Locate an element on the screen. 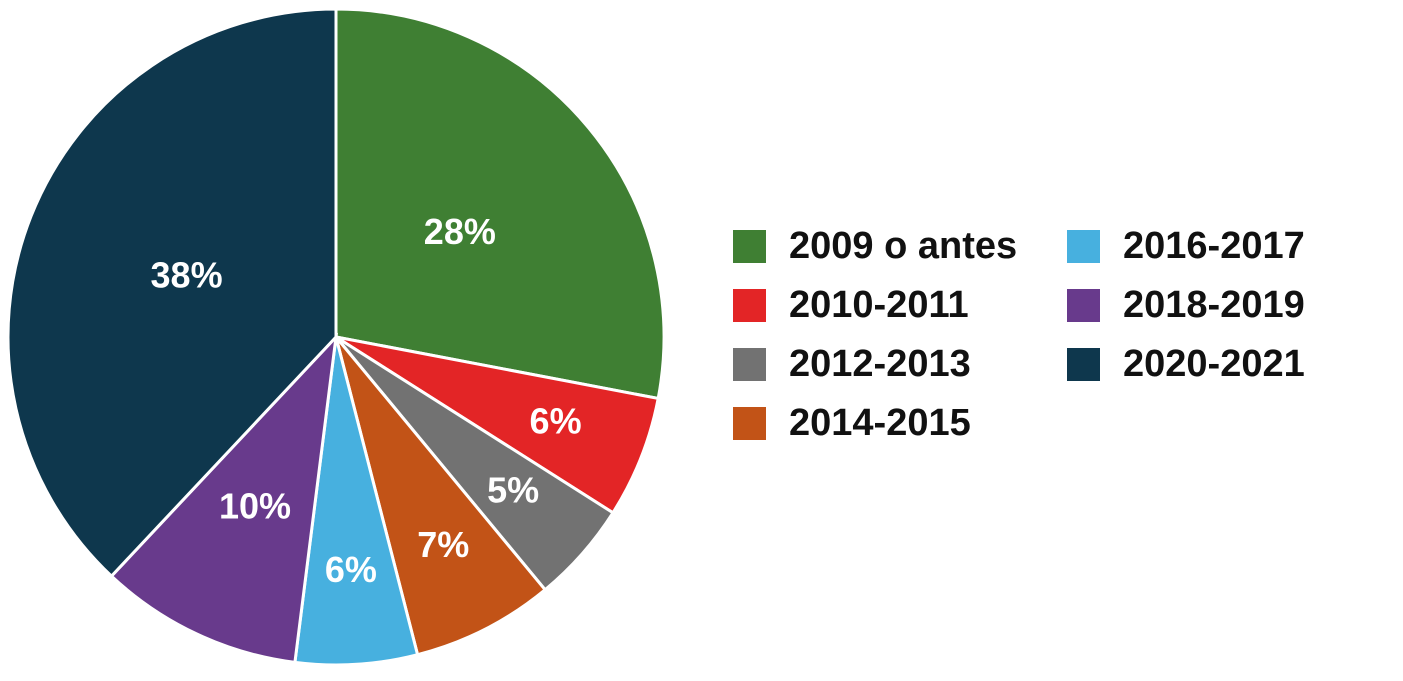  value-label: 38% is located at coordinates (187, 274).